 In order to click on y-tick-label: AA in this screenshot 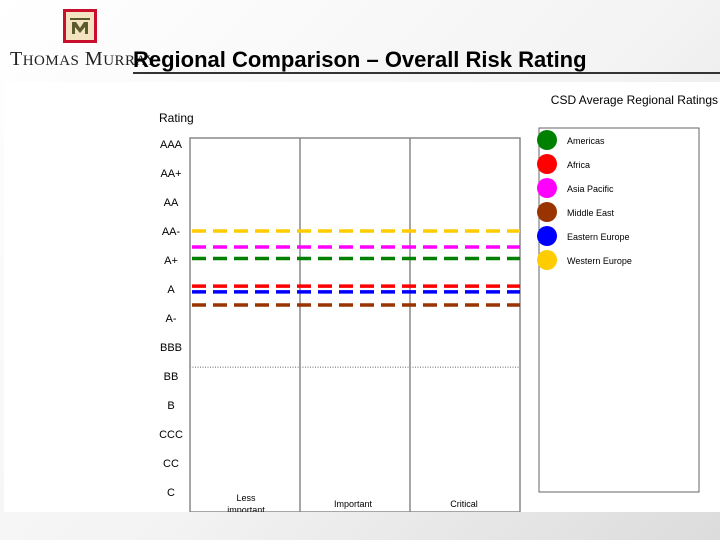, I will do `click(171, 203)`.